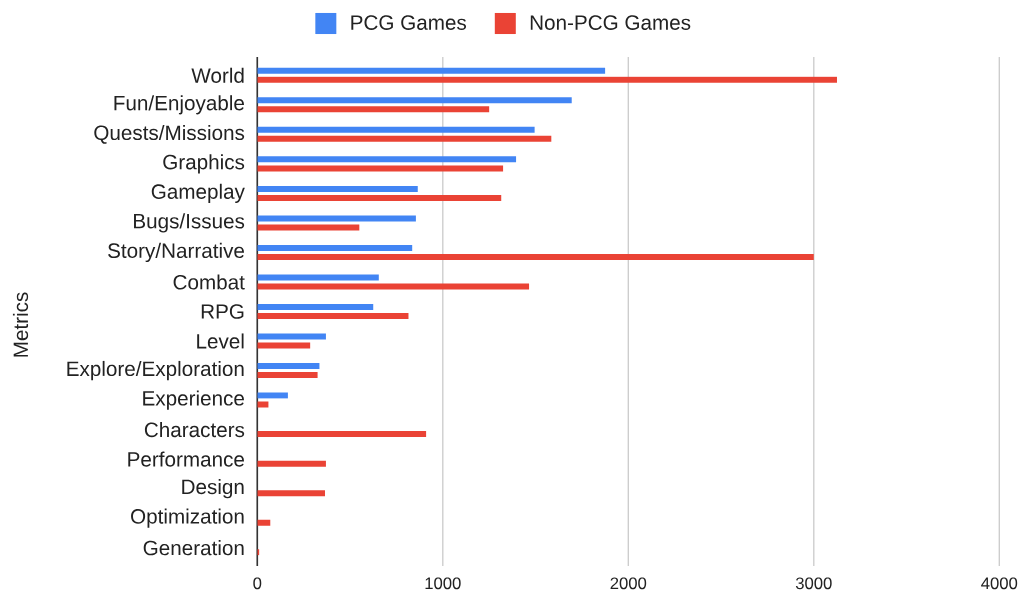 This screenshot has width=1031, height=596. I want to click on x-tick-label: 3000, so click(813, 583).